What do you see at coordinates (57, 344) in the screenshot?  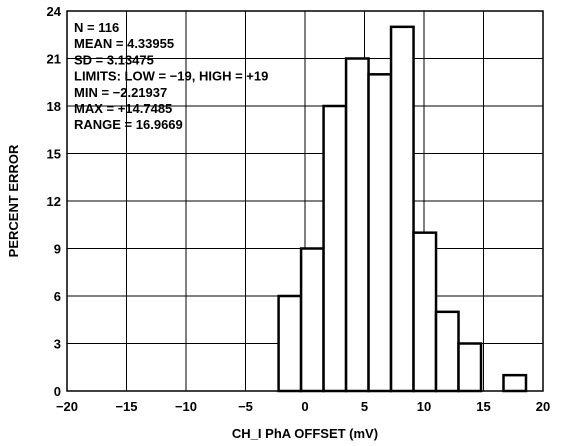 I see `y-tick-label: 3` at bounding box center [57, 344].